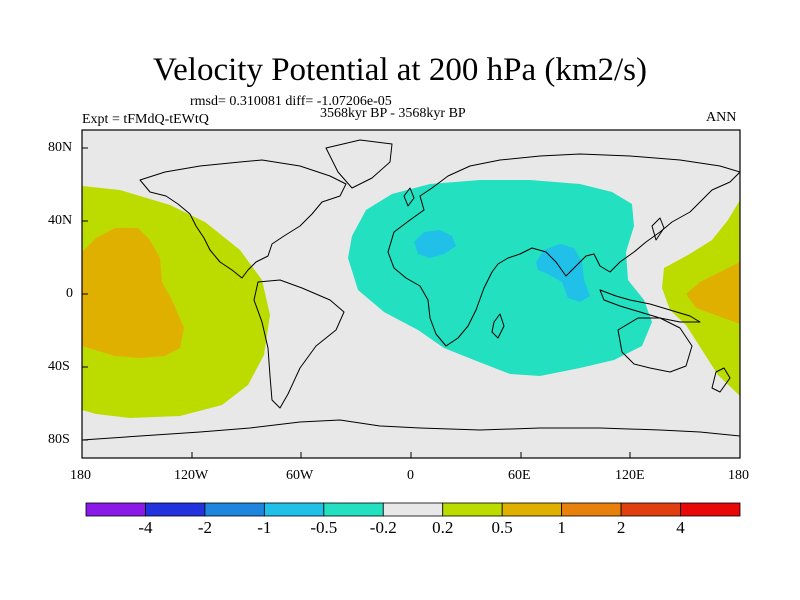 The image size is (800, 600). What do you see at coordinates (383, 527) in the screenshot?
I see `colorbar-label: -0.2` at bounding box center [383, 527].